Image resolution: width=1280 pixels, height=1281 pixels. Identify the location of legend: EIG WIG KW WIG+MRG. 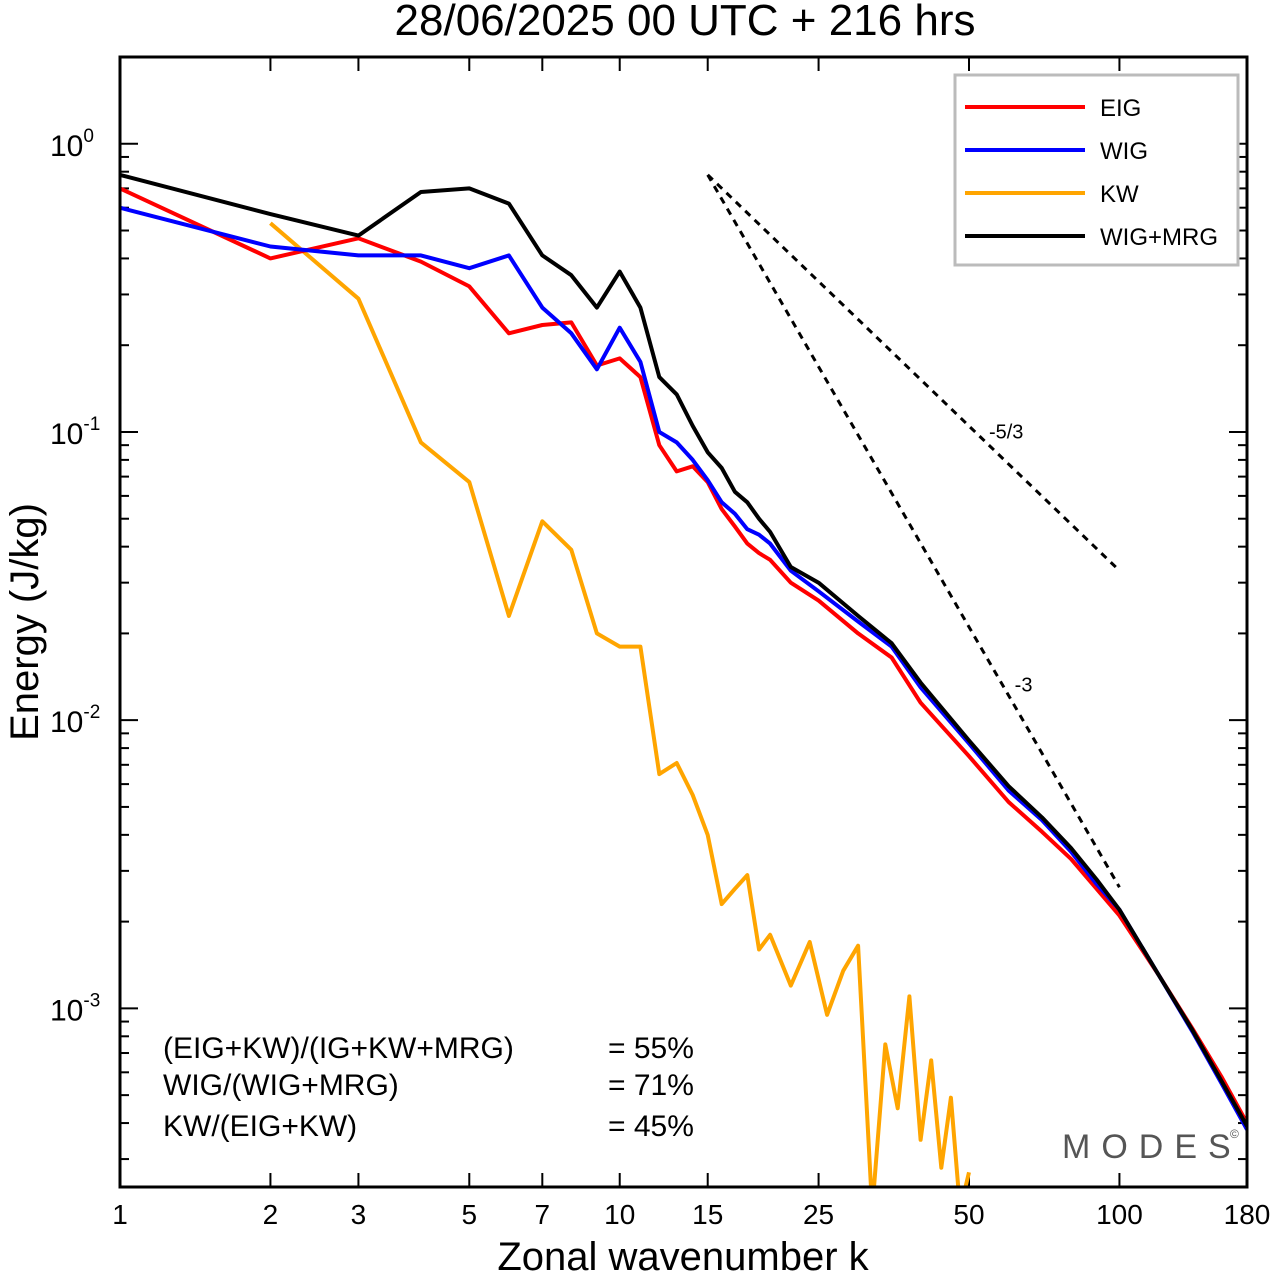
(1096, 170).